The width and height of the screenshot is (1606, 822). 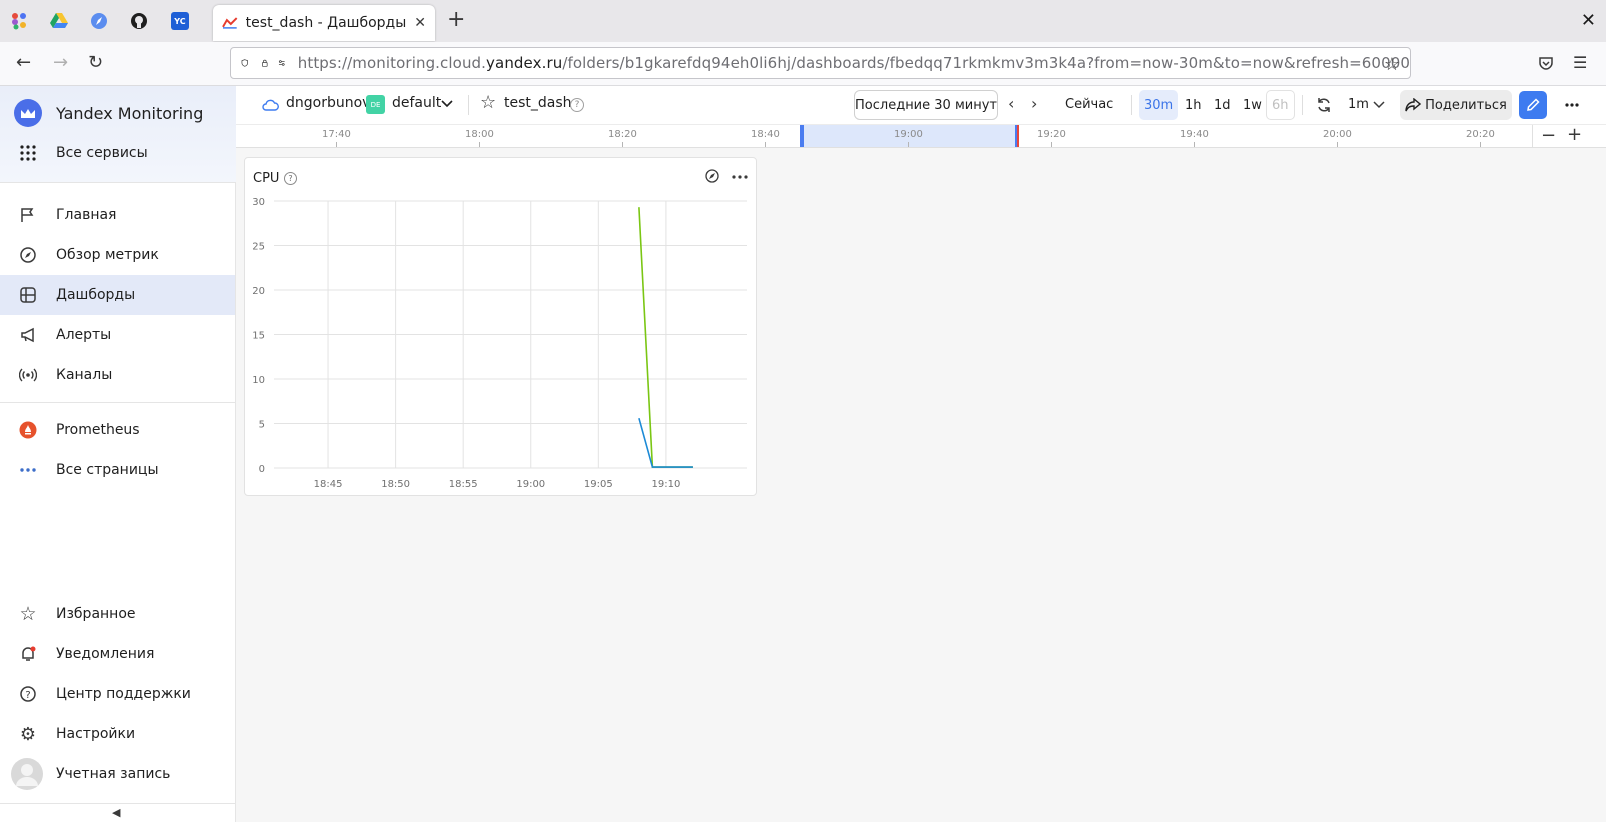 I want to click on menu-hamburger-icon: ☰, so click(x=1580, y=62).